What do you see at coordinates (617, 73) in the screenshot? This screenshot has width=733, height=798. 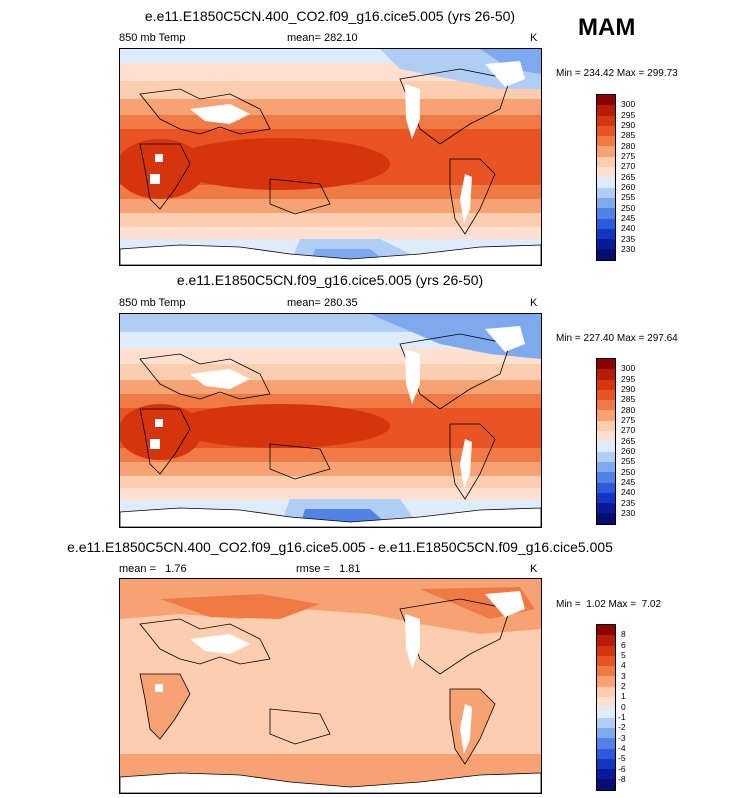 I see `panel-1-minmax: Min = 234.42 Max = 299.73` at bounding box center [617, 73].